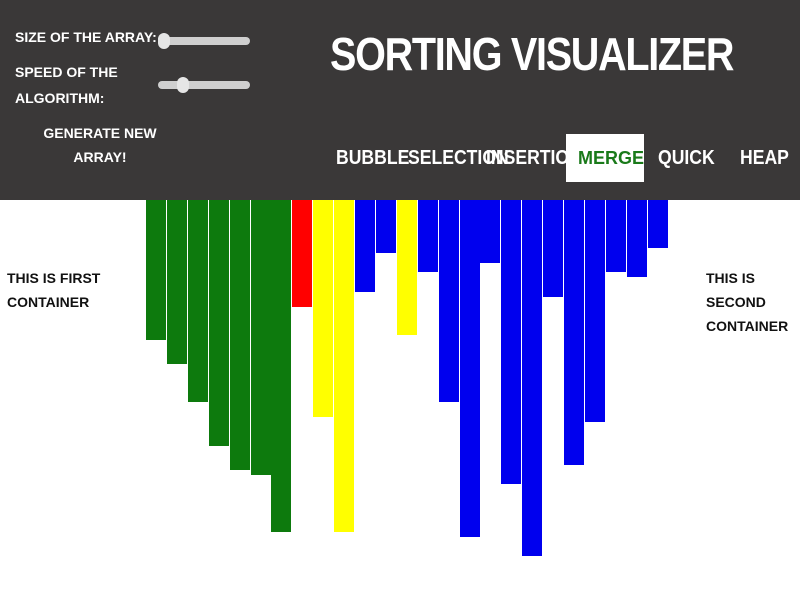 The width and height of the screenshot is (800, 600). I want to click on first-container-label: THIS IS FIRST CONTAINER, so click(54, 290).